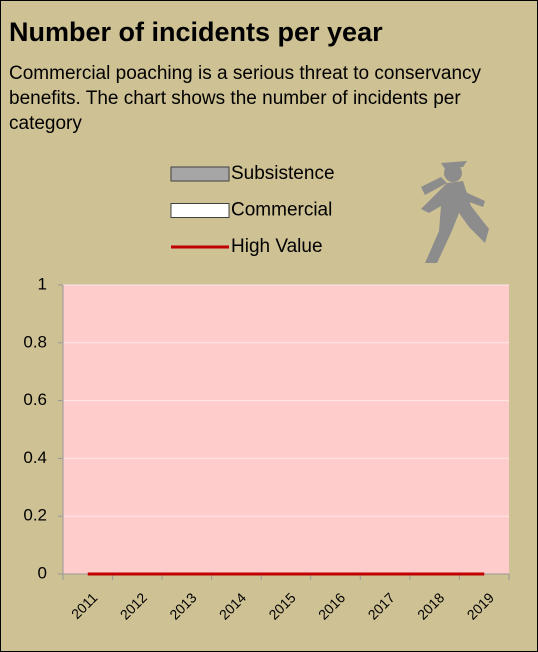 The width and height of the screenshot is (538, 652). What do you see at coordinates (381, 605) in the screenshot?
I see `x-tick-label: 2017` at bounding box center [381, 605].